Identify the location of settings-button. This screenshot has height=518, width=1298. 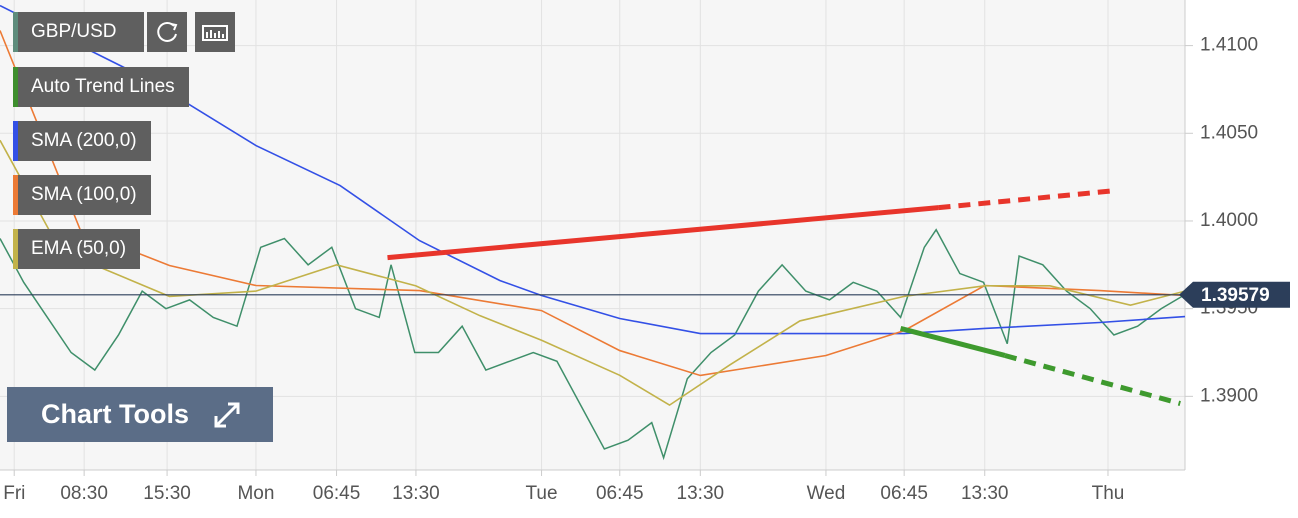
(215, 32).